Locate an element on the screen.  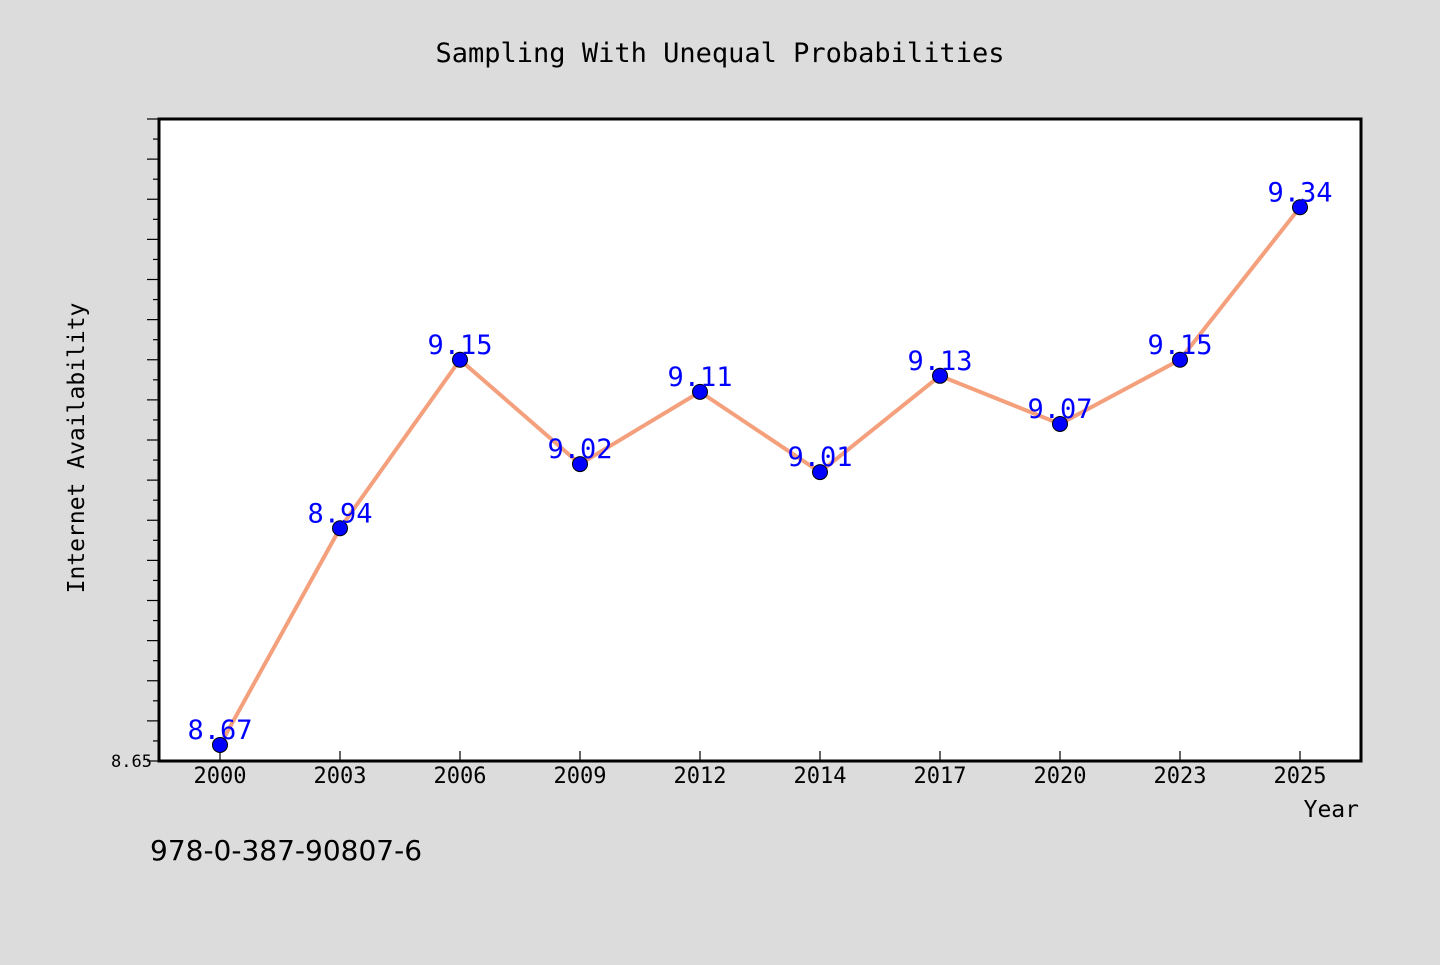
data-label: 9.01 is located at coordinates (819, 457).